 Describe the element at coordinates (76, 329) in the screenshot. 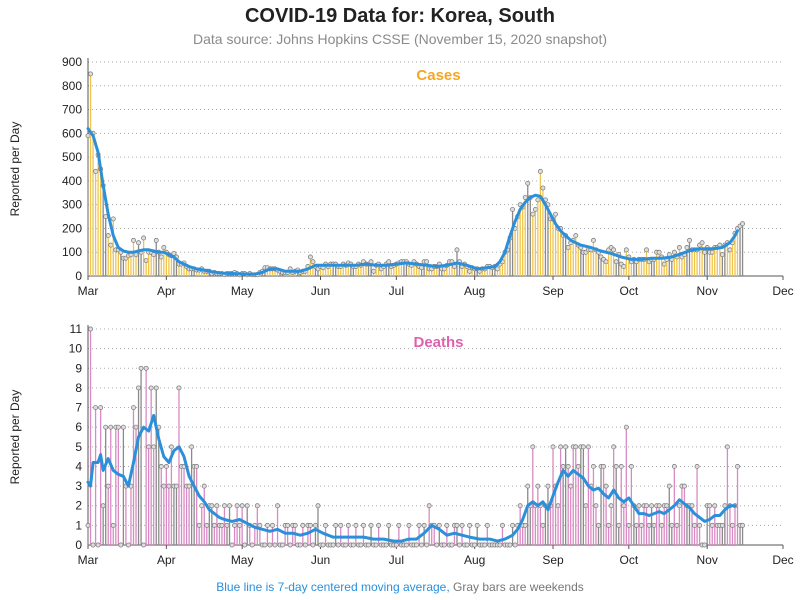

I see `deaths-y-tick-label: 11` at that location.